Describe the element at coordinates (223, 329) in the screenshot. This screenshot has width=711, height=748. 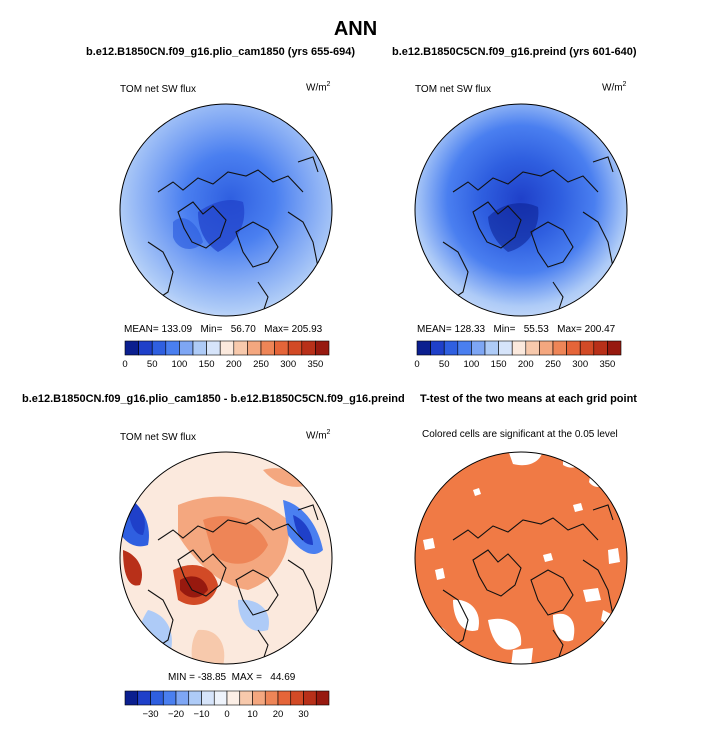
I see `panel-1-stats: MEAN= 133.09 Min= 56.70 Max= 205.93` at that location.